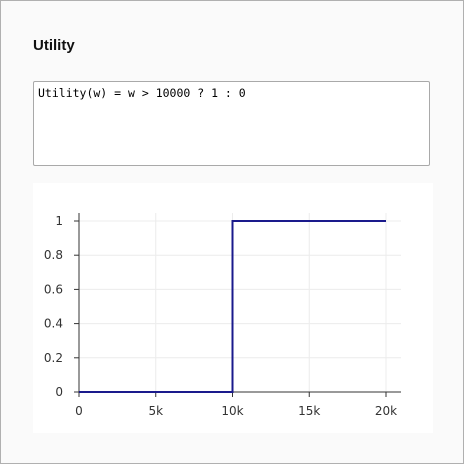  I want to click on x-tick-label: 0, so click(79, 411).